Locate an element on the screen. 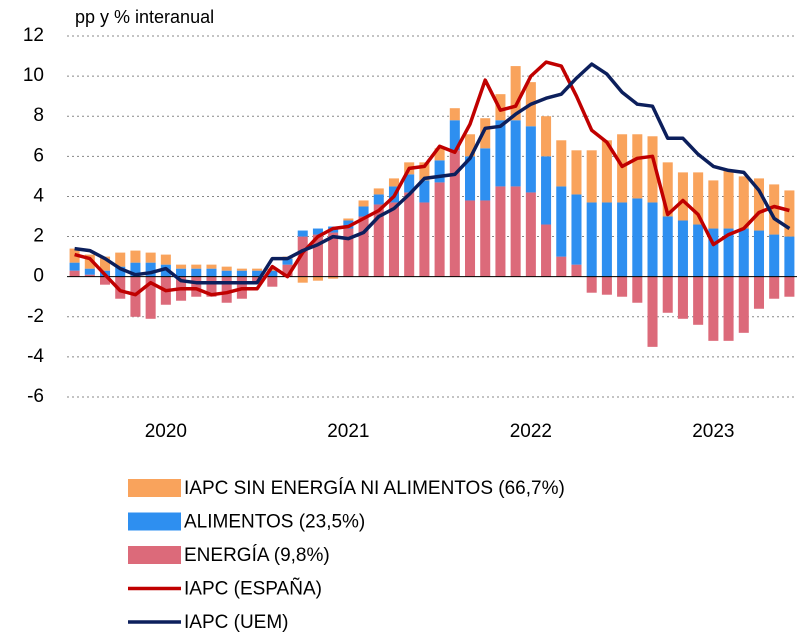 Image resolution: width=805 pixels, height=638 pixels. y-tick-label: 12 is located at coordinates (33, 35).